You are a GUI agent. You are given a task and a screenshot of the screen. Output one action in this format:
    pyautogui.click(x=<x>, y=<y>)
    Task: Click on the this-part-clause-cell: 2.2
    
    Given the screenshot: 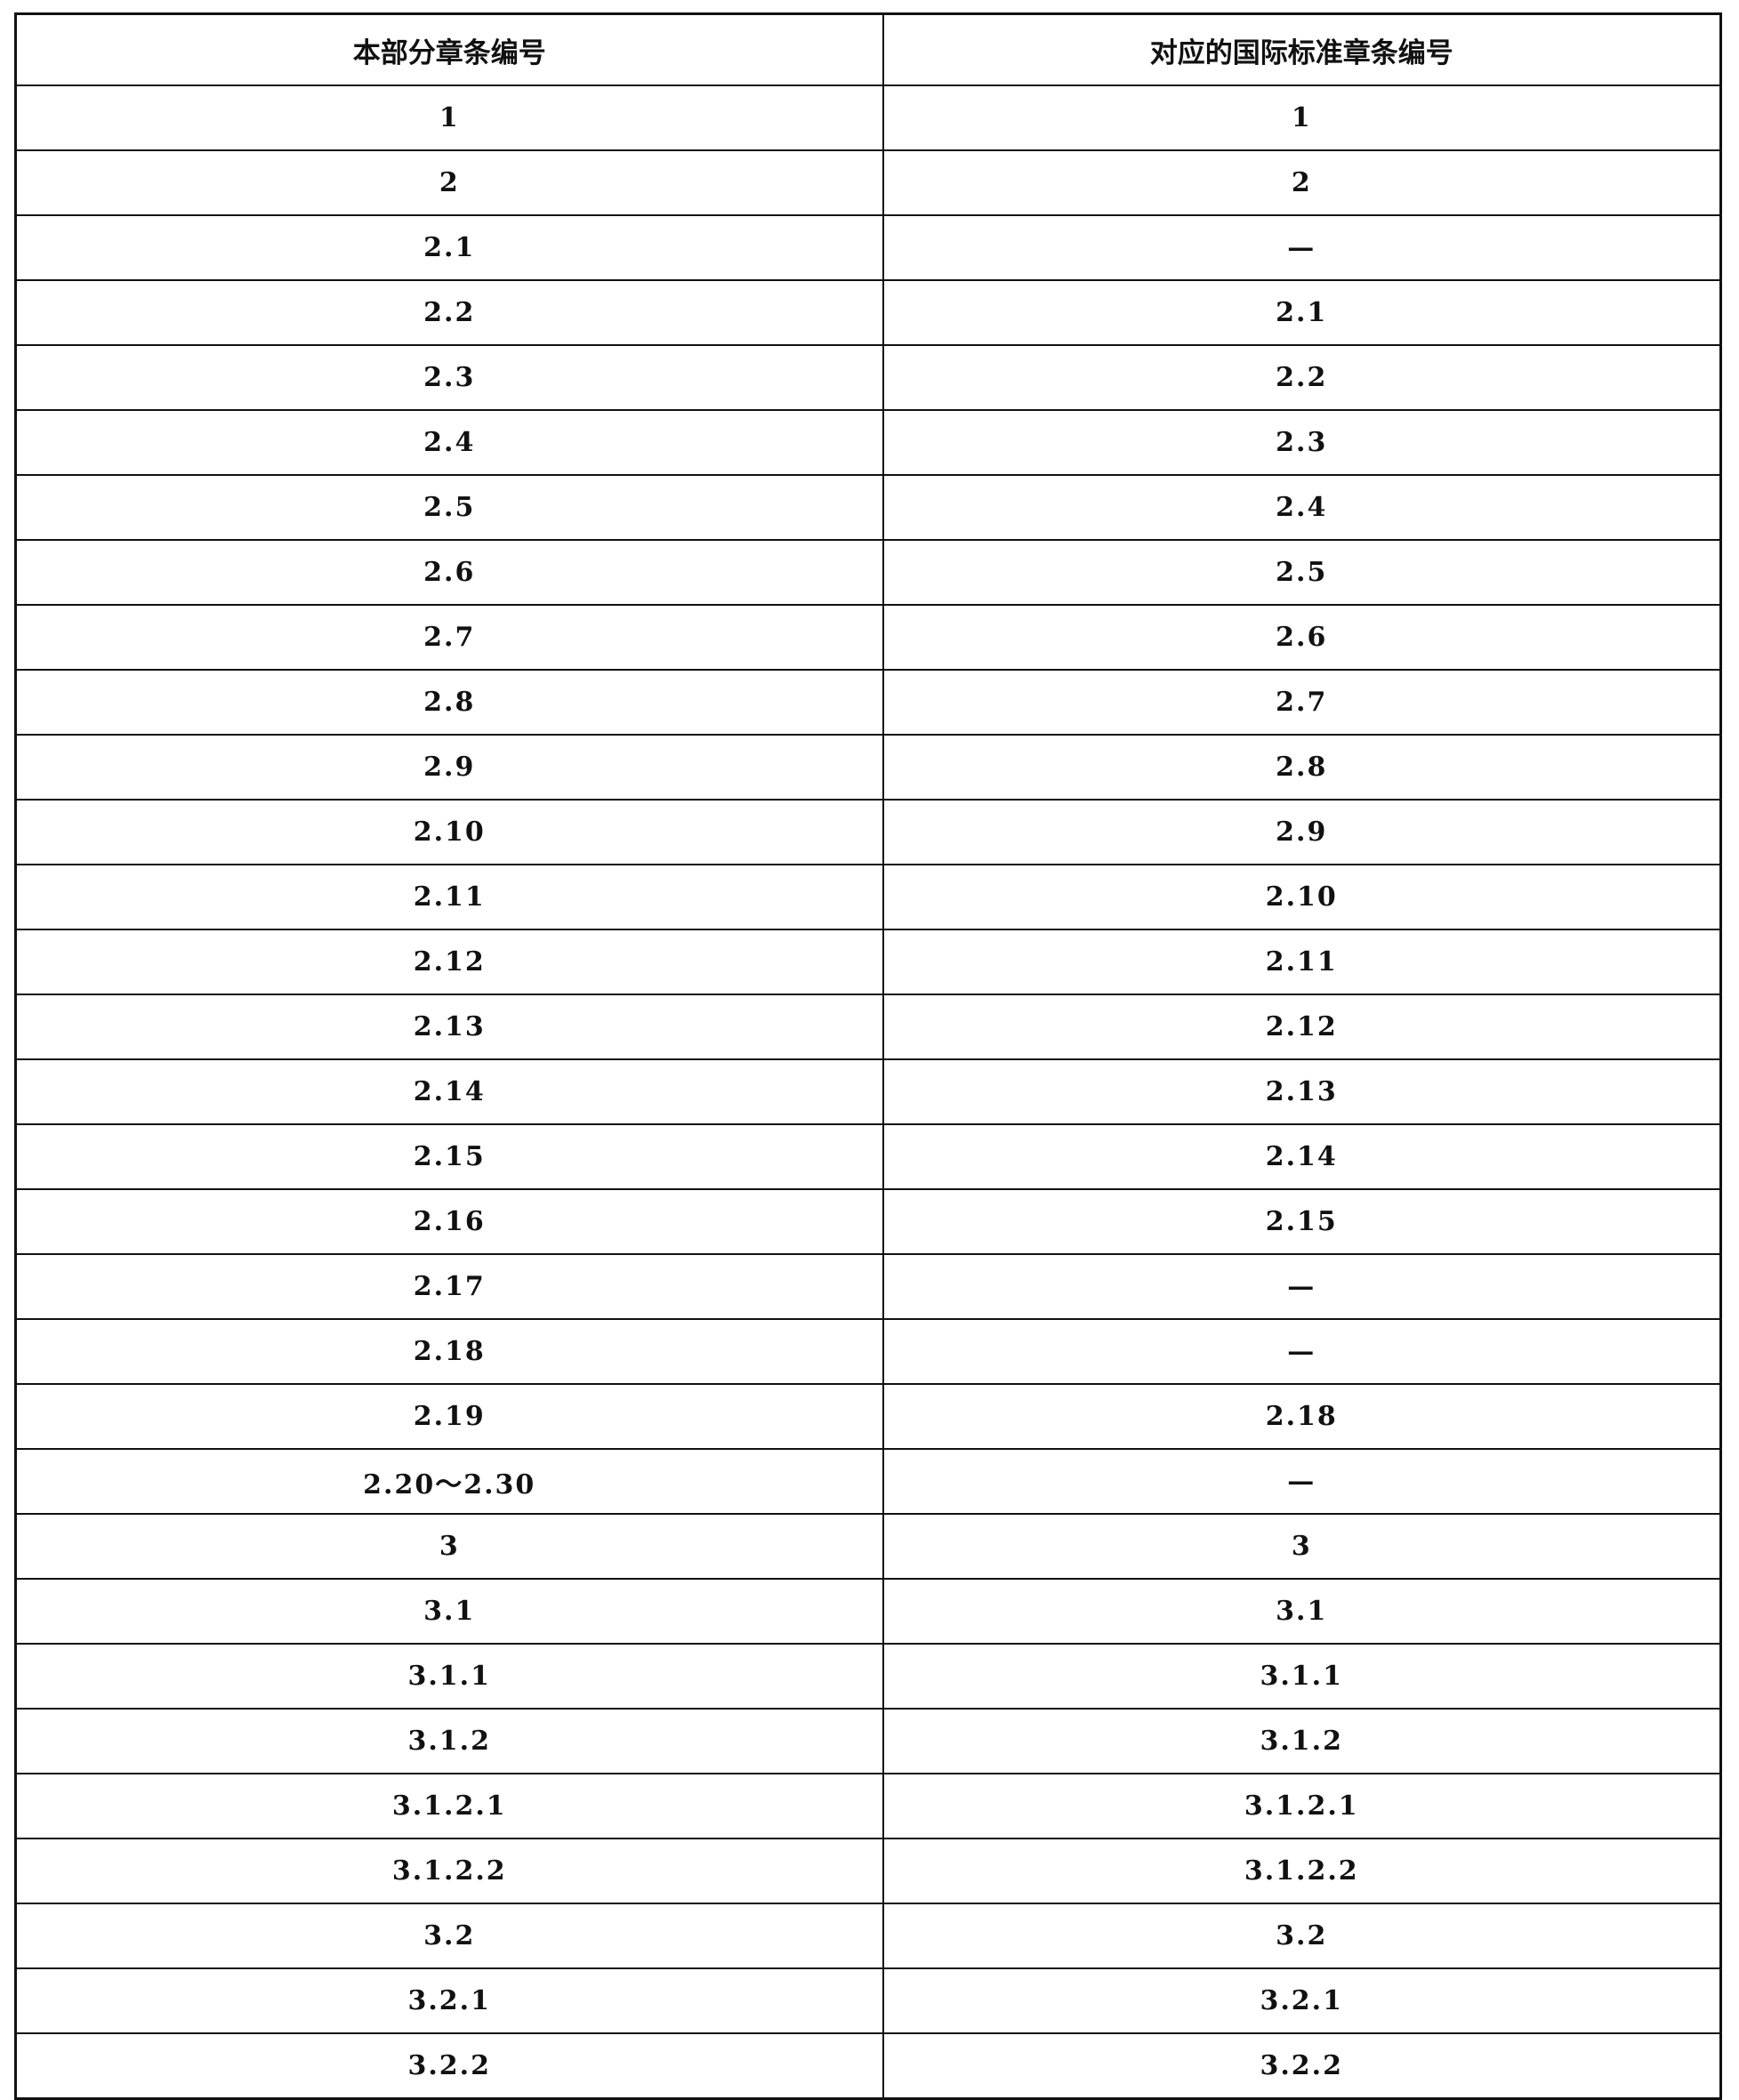 What is the action you would take?
    pyautogui.click(x=449, y=312)
    